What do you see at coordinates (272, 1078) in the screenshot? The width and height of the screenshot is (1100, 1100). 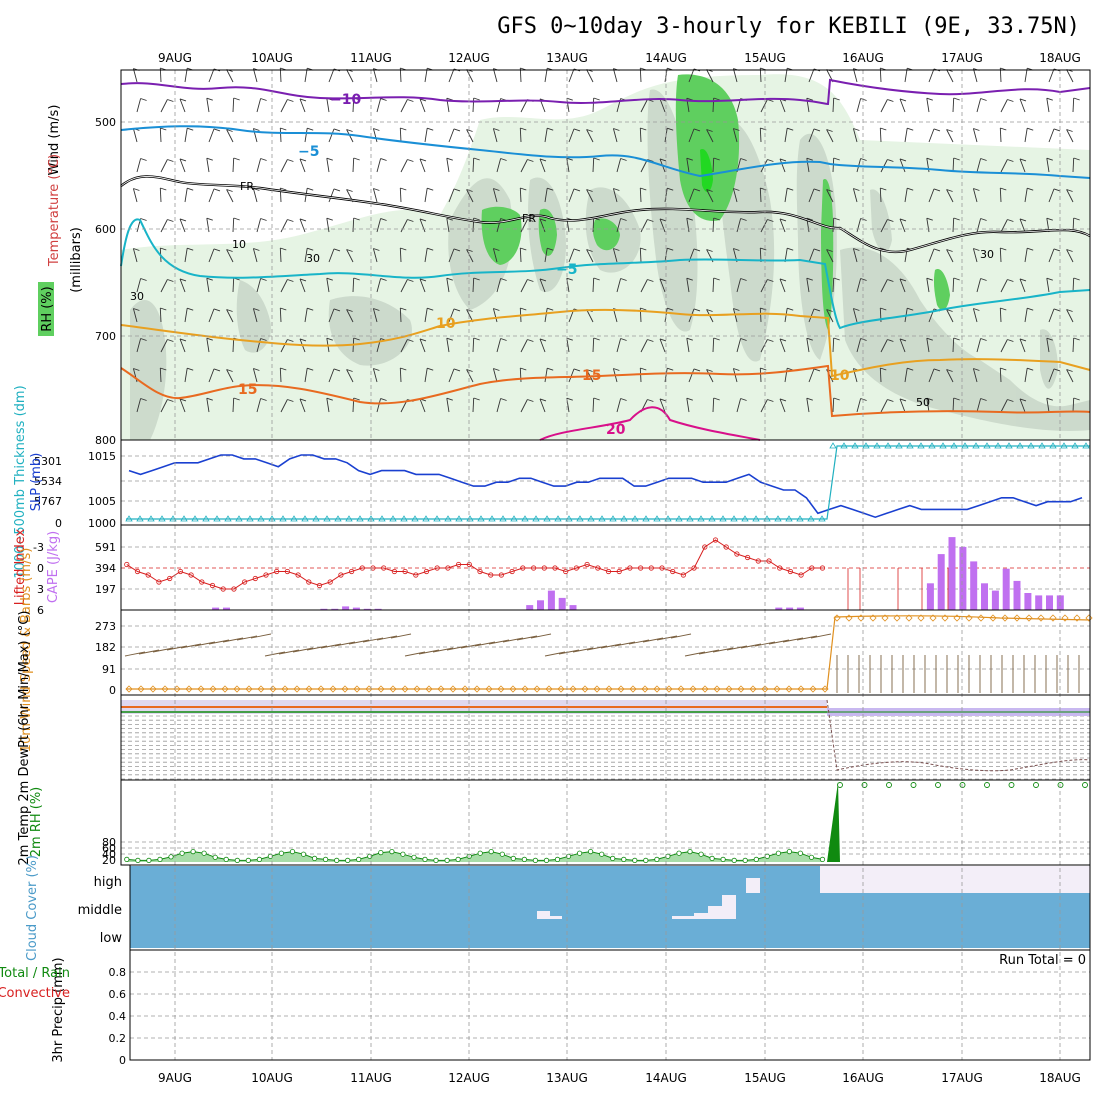 I see `date-label-bottom: 10AUG` at bounding box center [272, 1078].